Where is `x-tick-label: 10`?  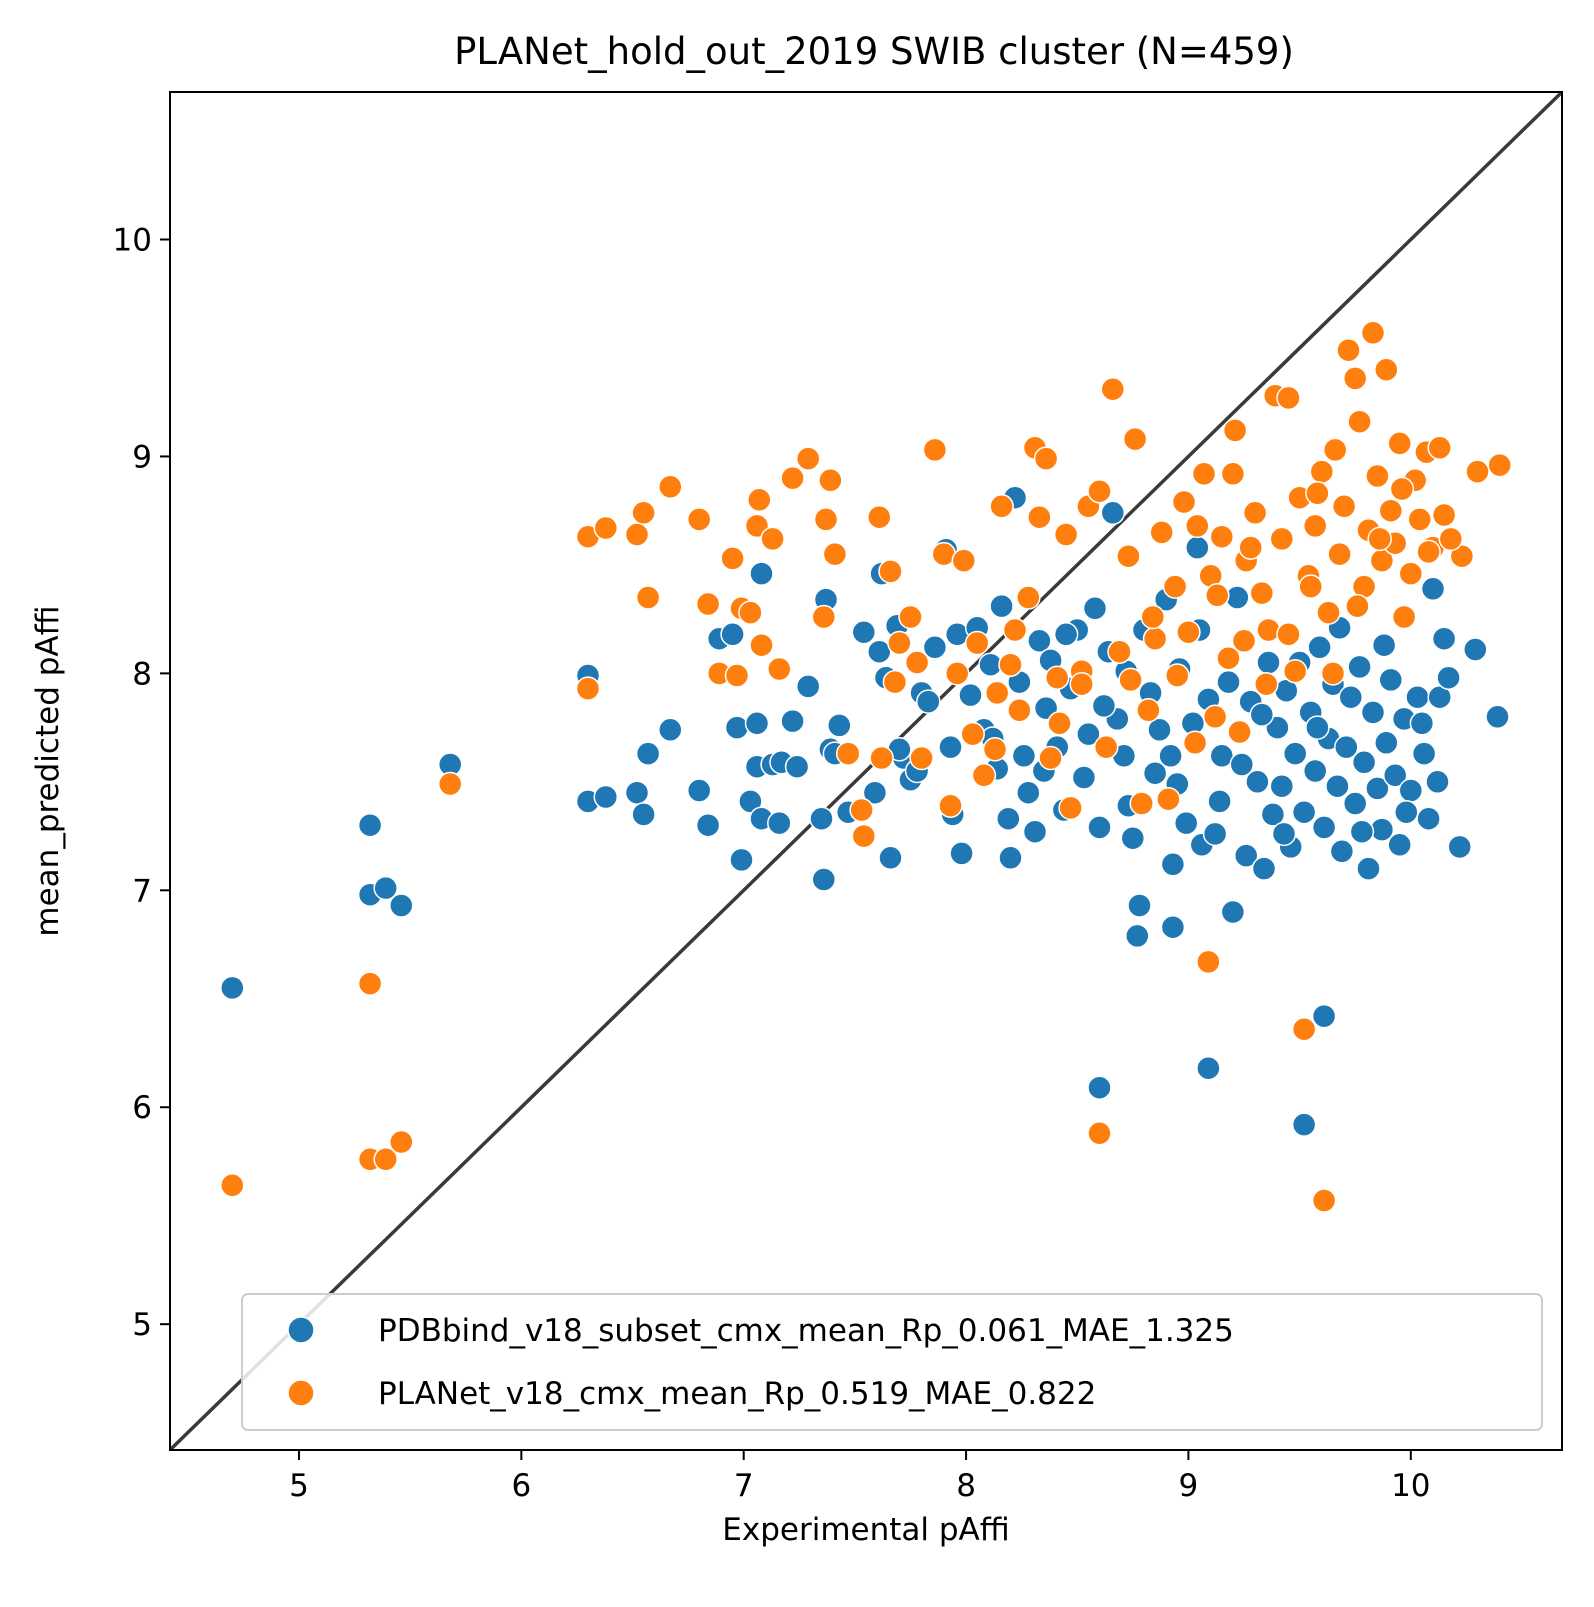
x-tick-label: 10 is located at coordinates (1410, 1486).